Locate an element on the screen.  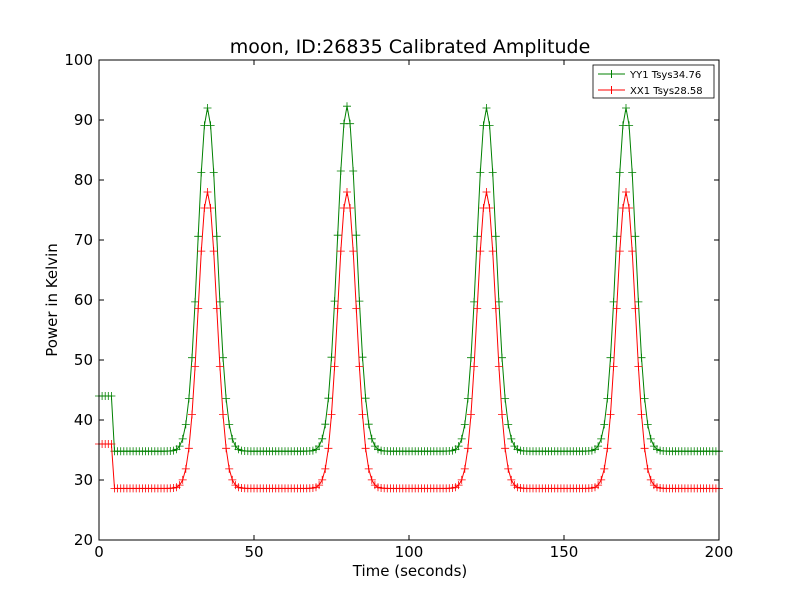
x-tick-label: 150 is located at coordinates (564, 552).